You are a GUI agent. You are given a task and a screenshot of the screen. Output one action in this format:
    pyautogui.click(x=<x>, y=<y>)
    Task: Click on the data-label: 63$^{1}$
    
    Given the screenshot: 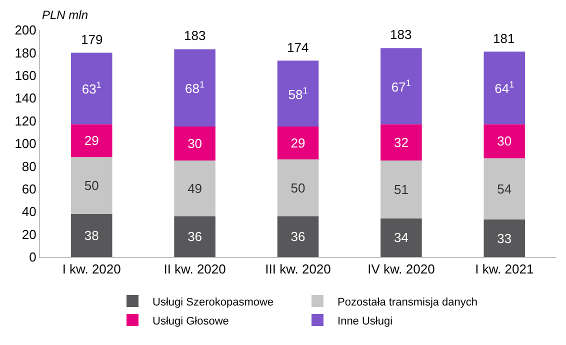 What is the action you would take?
    pyautogui.click(x=92, y=88)
    